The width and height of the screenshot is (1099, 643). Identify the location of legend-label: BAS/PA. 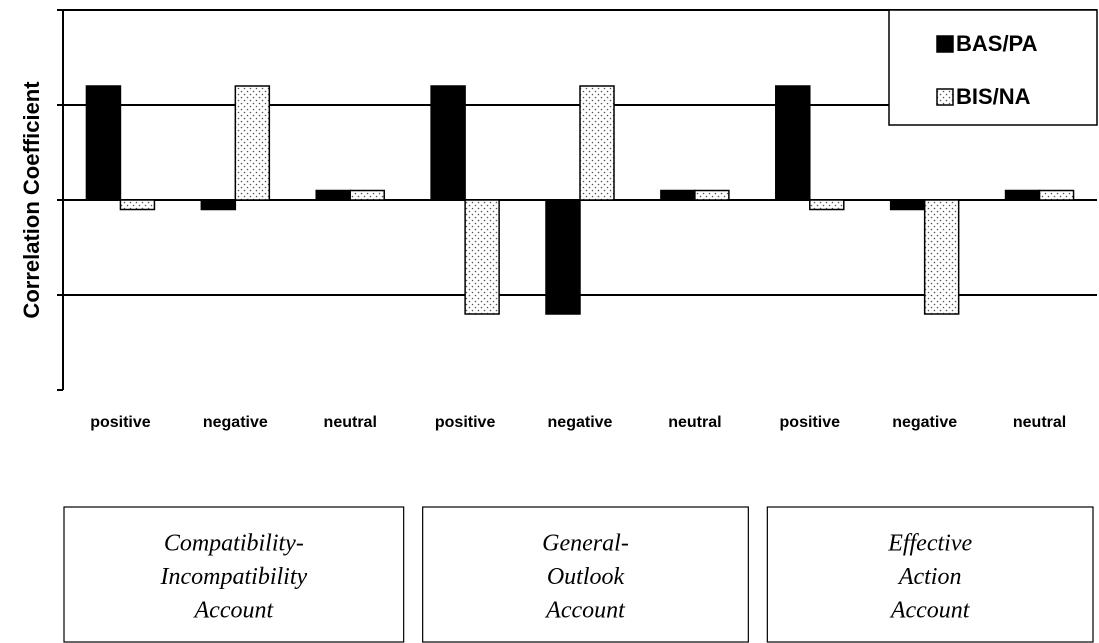
(997, 43).